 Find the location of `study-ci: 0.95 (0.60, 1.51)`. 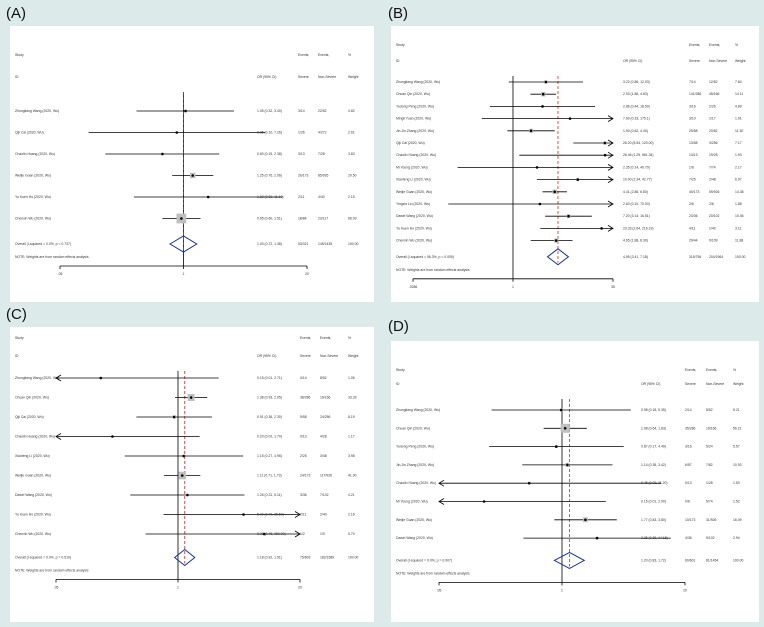

study-ci: 0.95 (0.60, 1.51) is located at coordinates (269, 219).